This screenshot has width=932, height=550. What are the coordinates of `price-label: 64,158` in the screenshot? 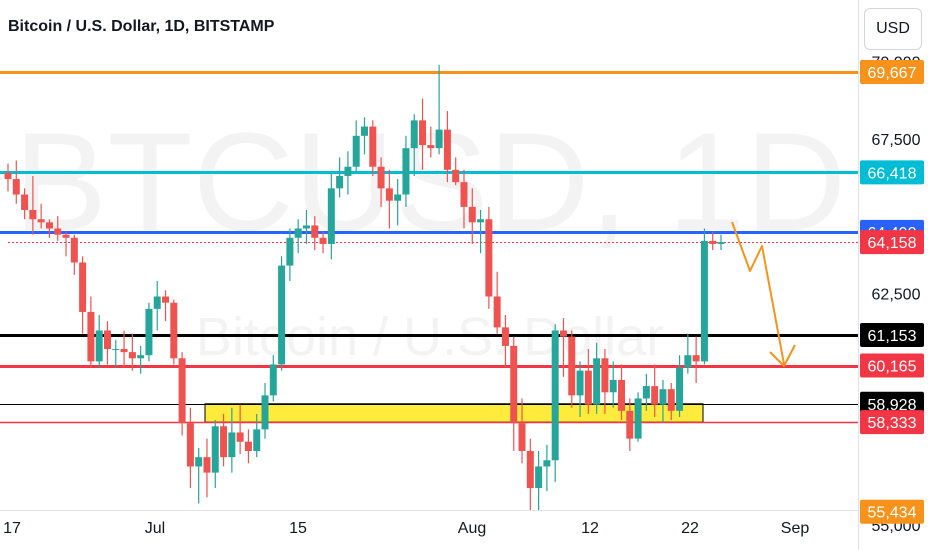 It's located at (892, 242).